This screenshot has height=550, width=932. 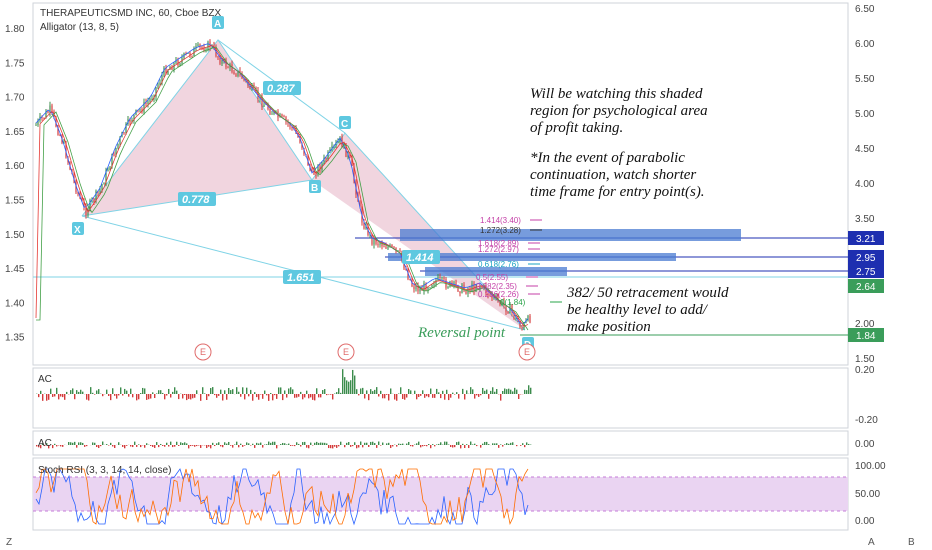 What do you see at coordinates (867, 494) in the screenshot?
I see `stoch-tick-50: 50.00` at bounding box center [867, 494].